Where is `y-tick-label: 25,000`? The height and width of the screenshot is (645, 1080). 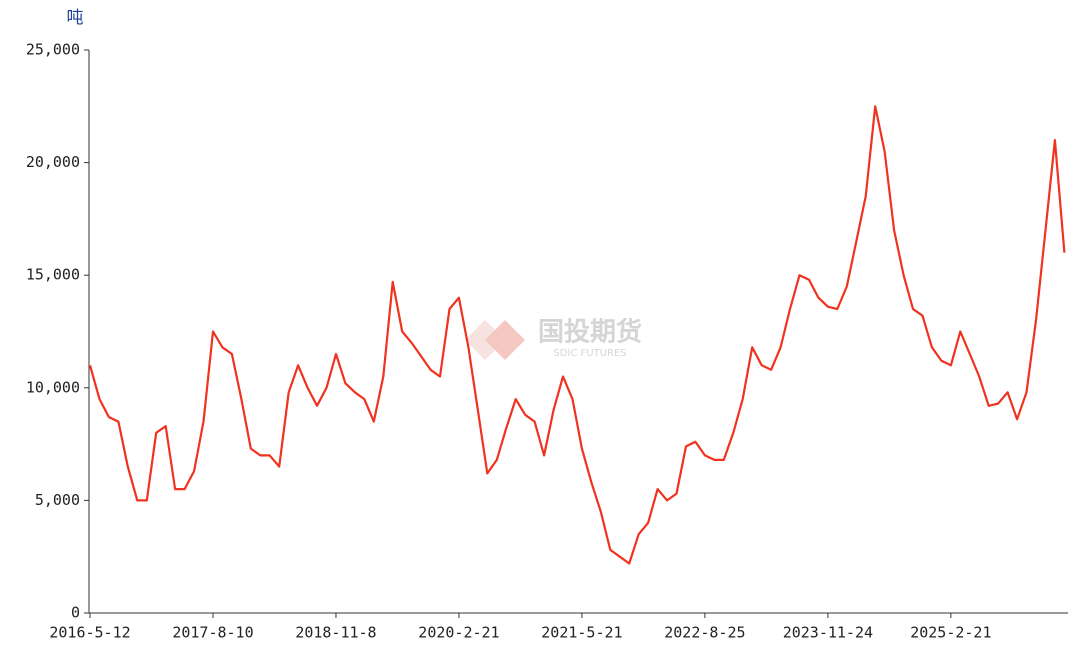
y-tick-label: 25,000 is located at coordinates (53, 50).